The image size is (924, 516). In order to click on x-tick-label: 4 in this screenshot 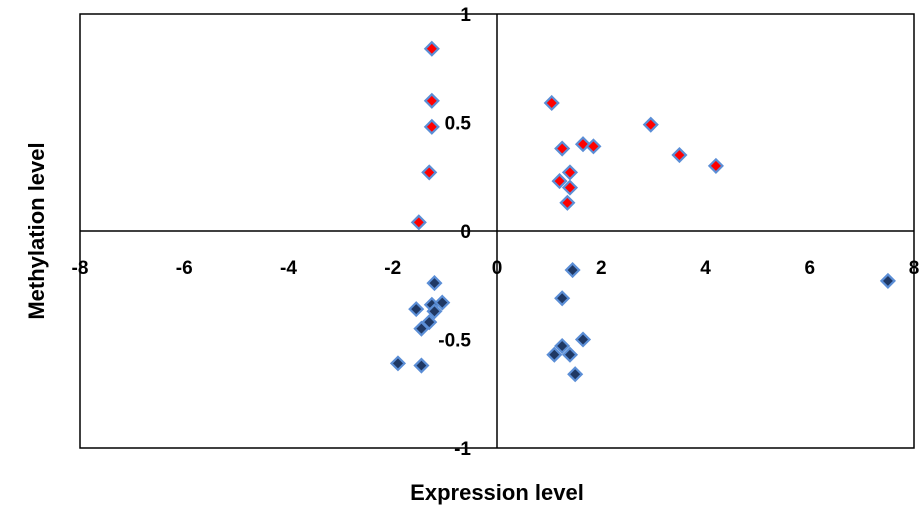, I will do `click(705, 268)`.